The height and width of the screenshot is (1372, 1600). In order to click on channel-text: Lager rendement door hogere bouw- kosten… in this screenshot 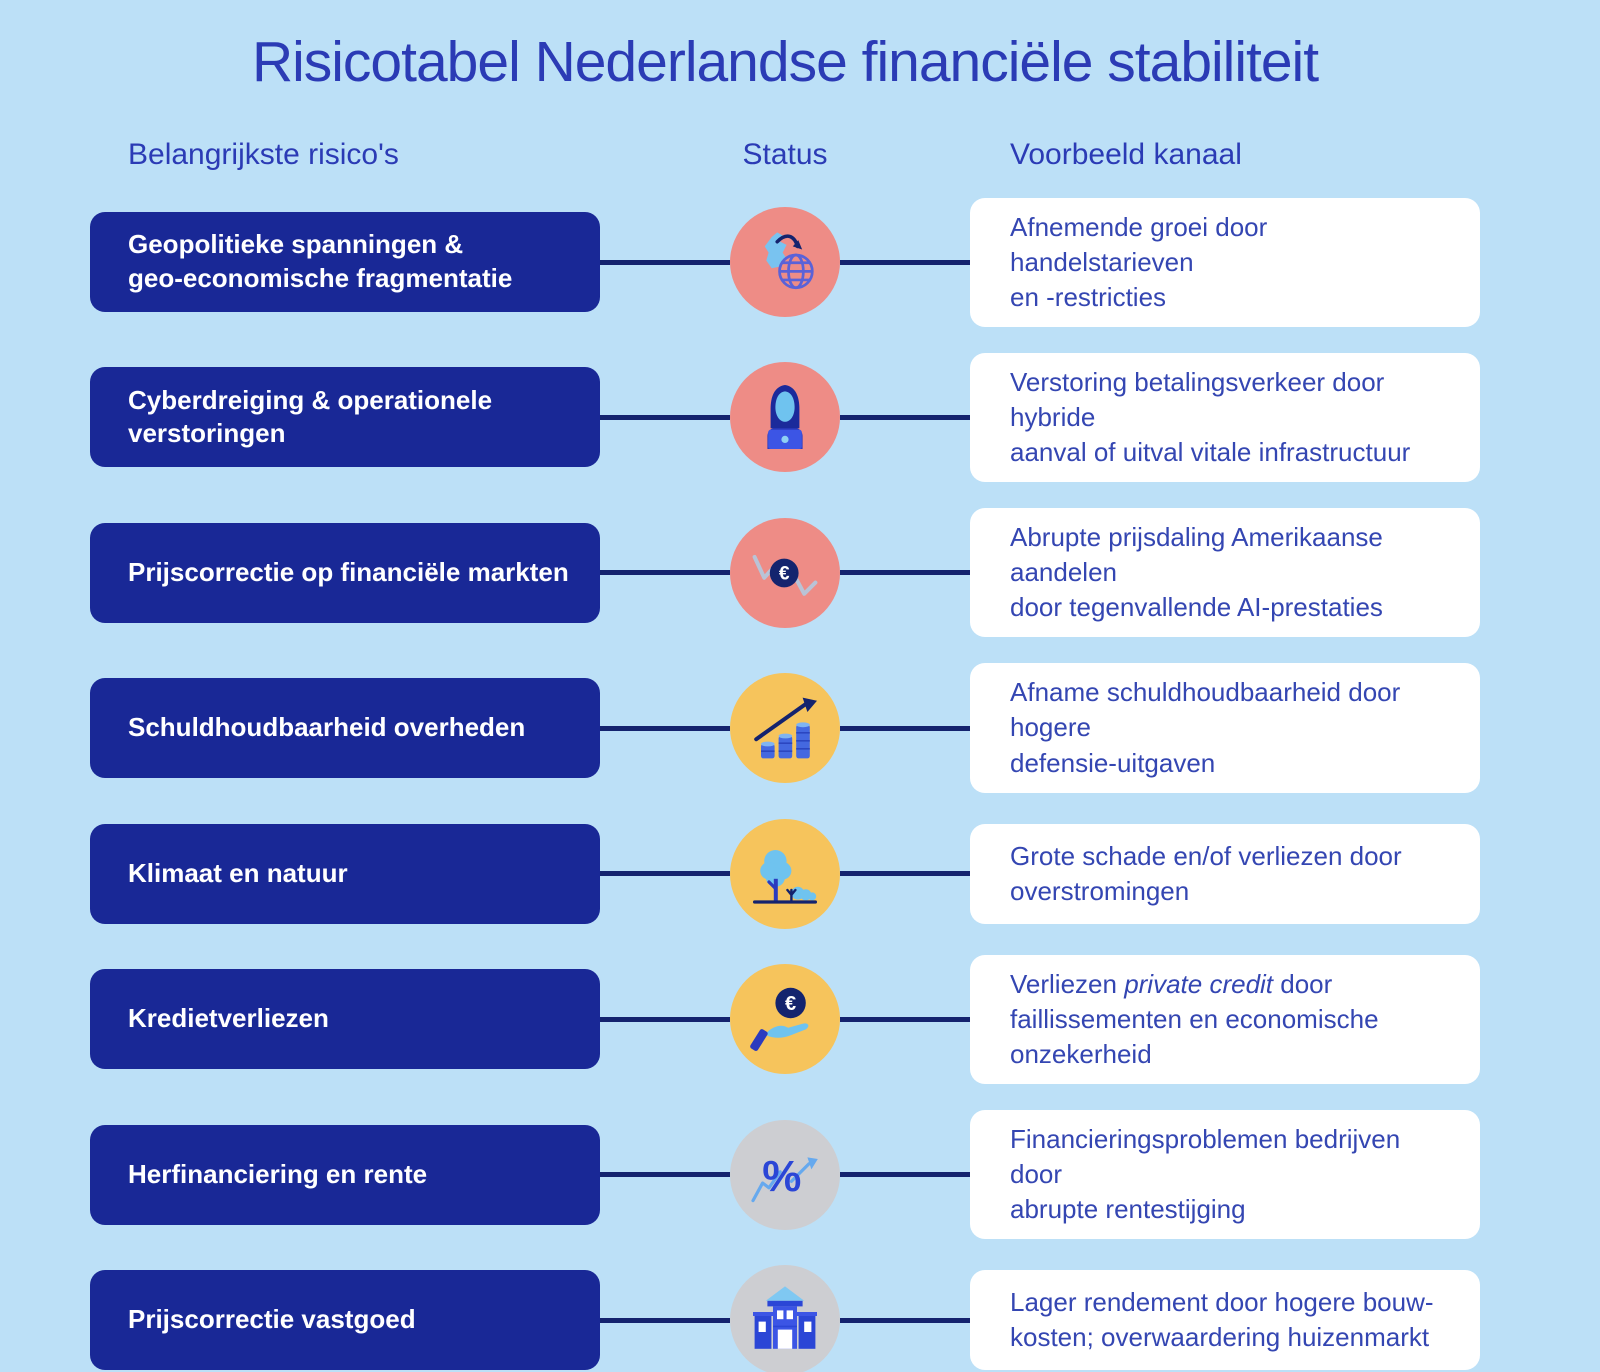, I will do `click(1222, 1320)`.